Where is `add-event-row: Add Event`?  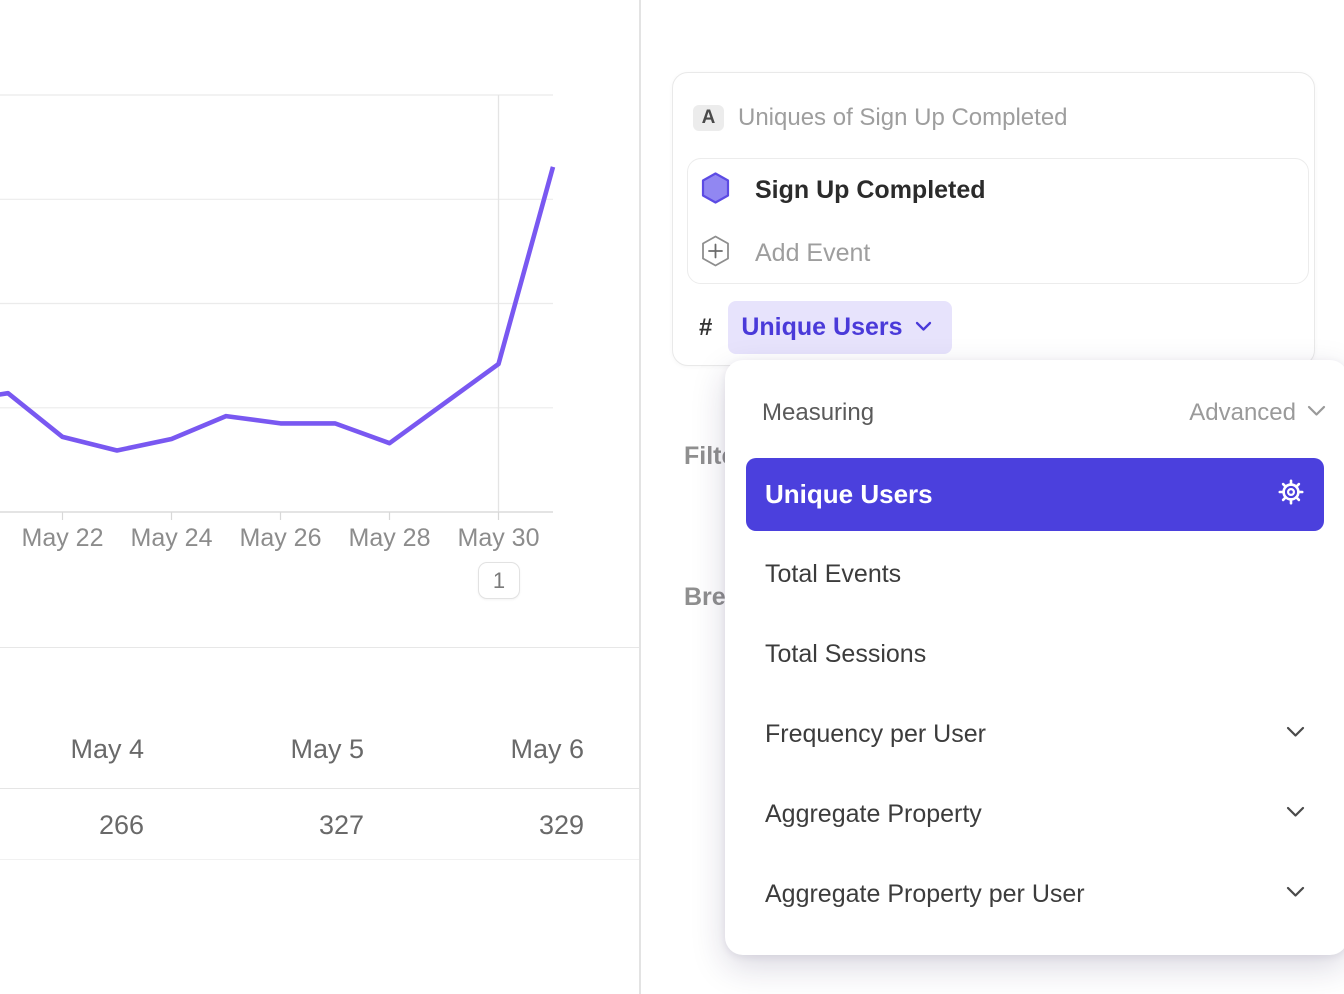 add-event-row: Add Event is located at coordinates (786, 253).